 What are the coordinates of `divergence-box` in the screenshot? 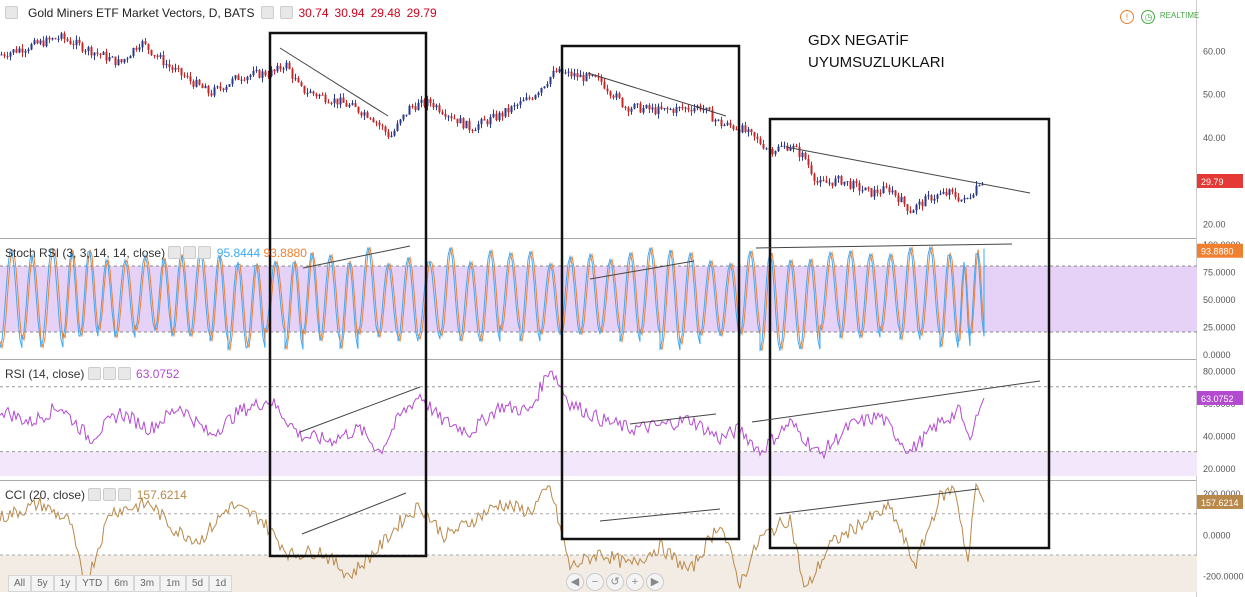 It's located at (650, 292).